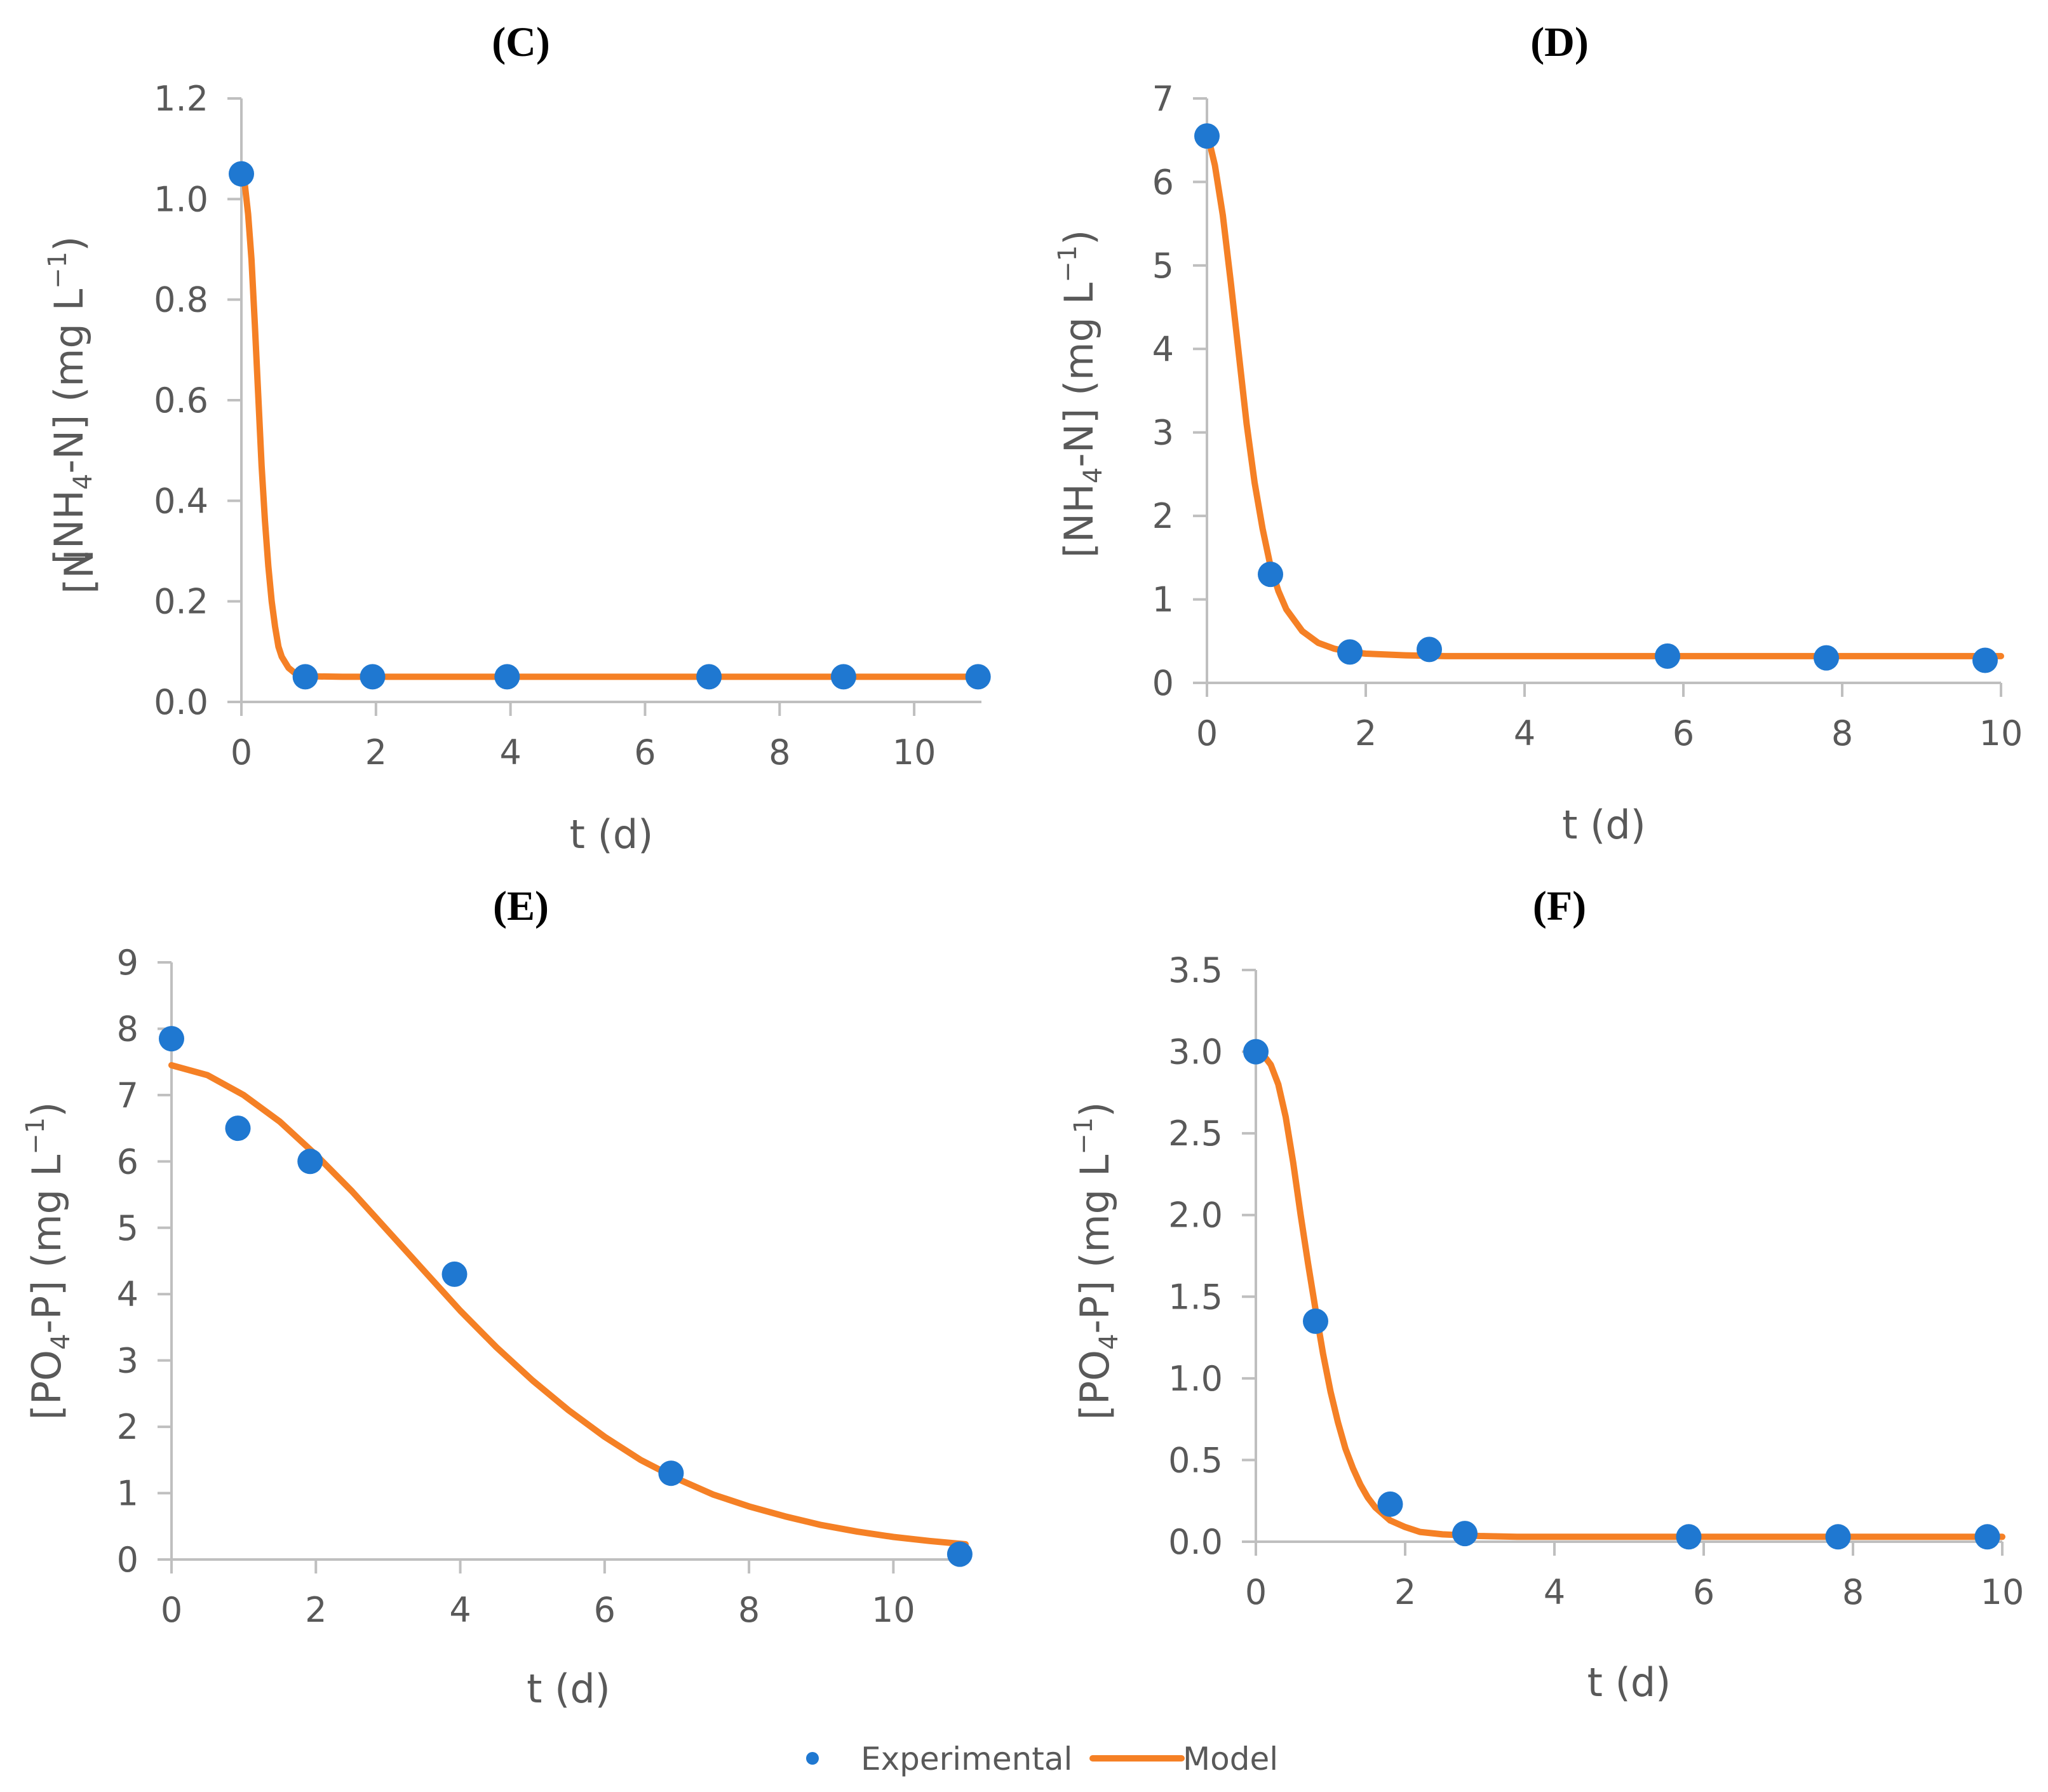  I want to click on panel-title: (D), so click(1559, 42).